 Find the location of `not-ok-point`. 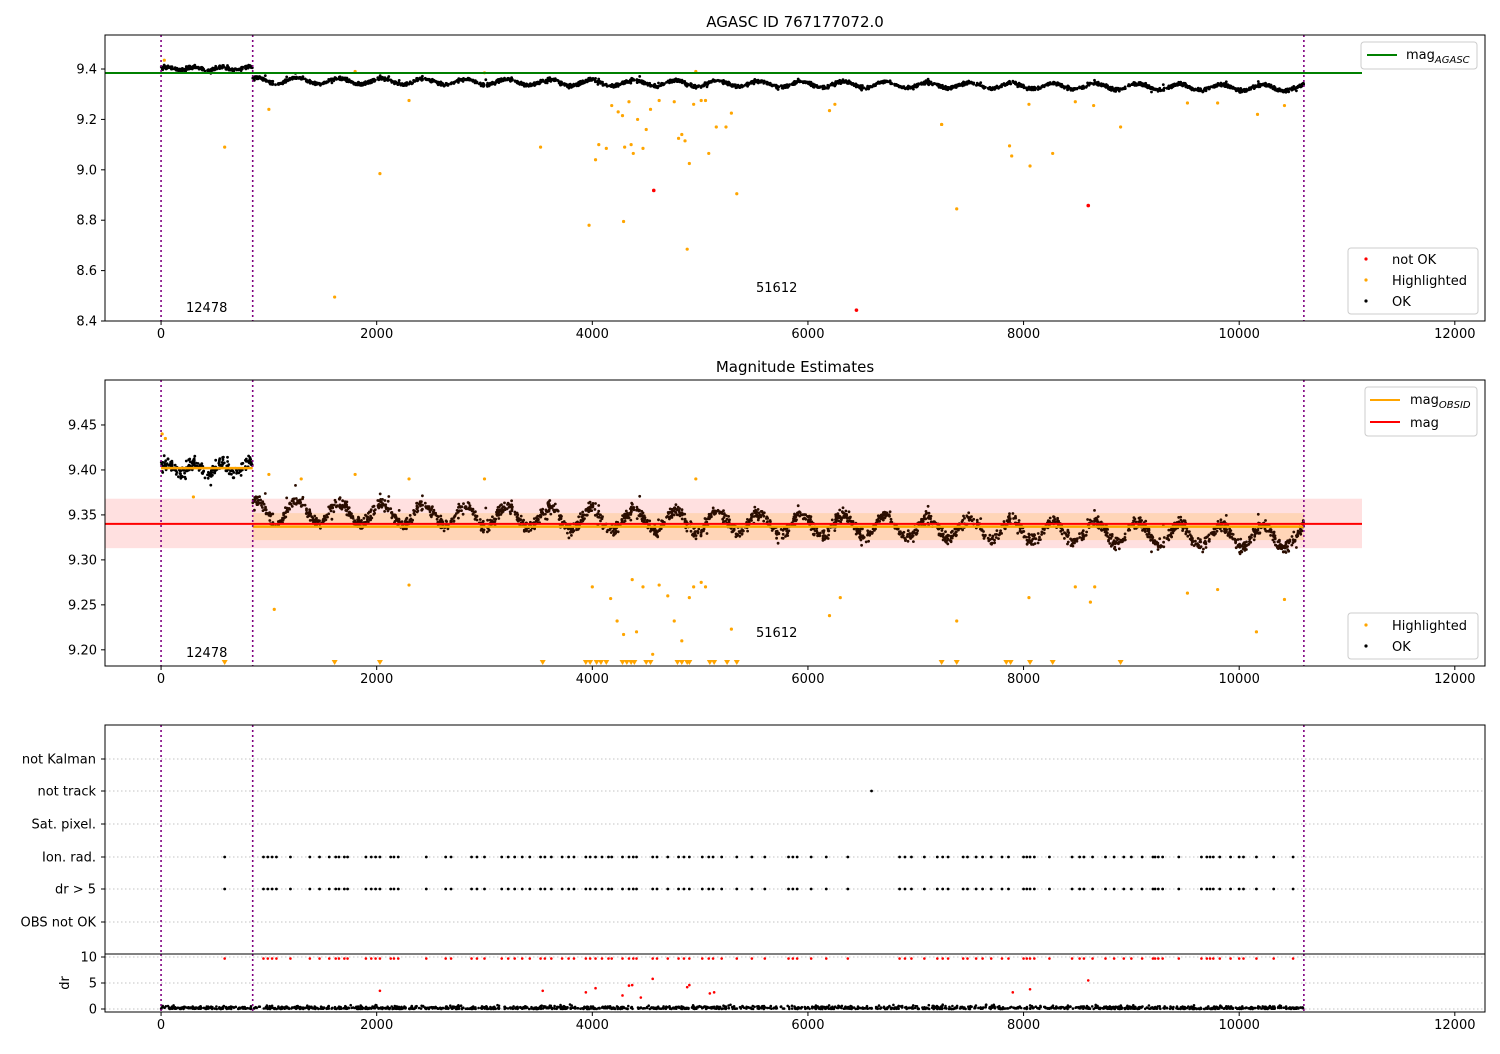

not-ok-point is located at coordinates (654, 191).